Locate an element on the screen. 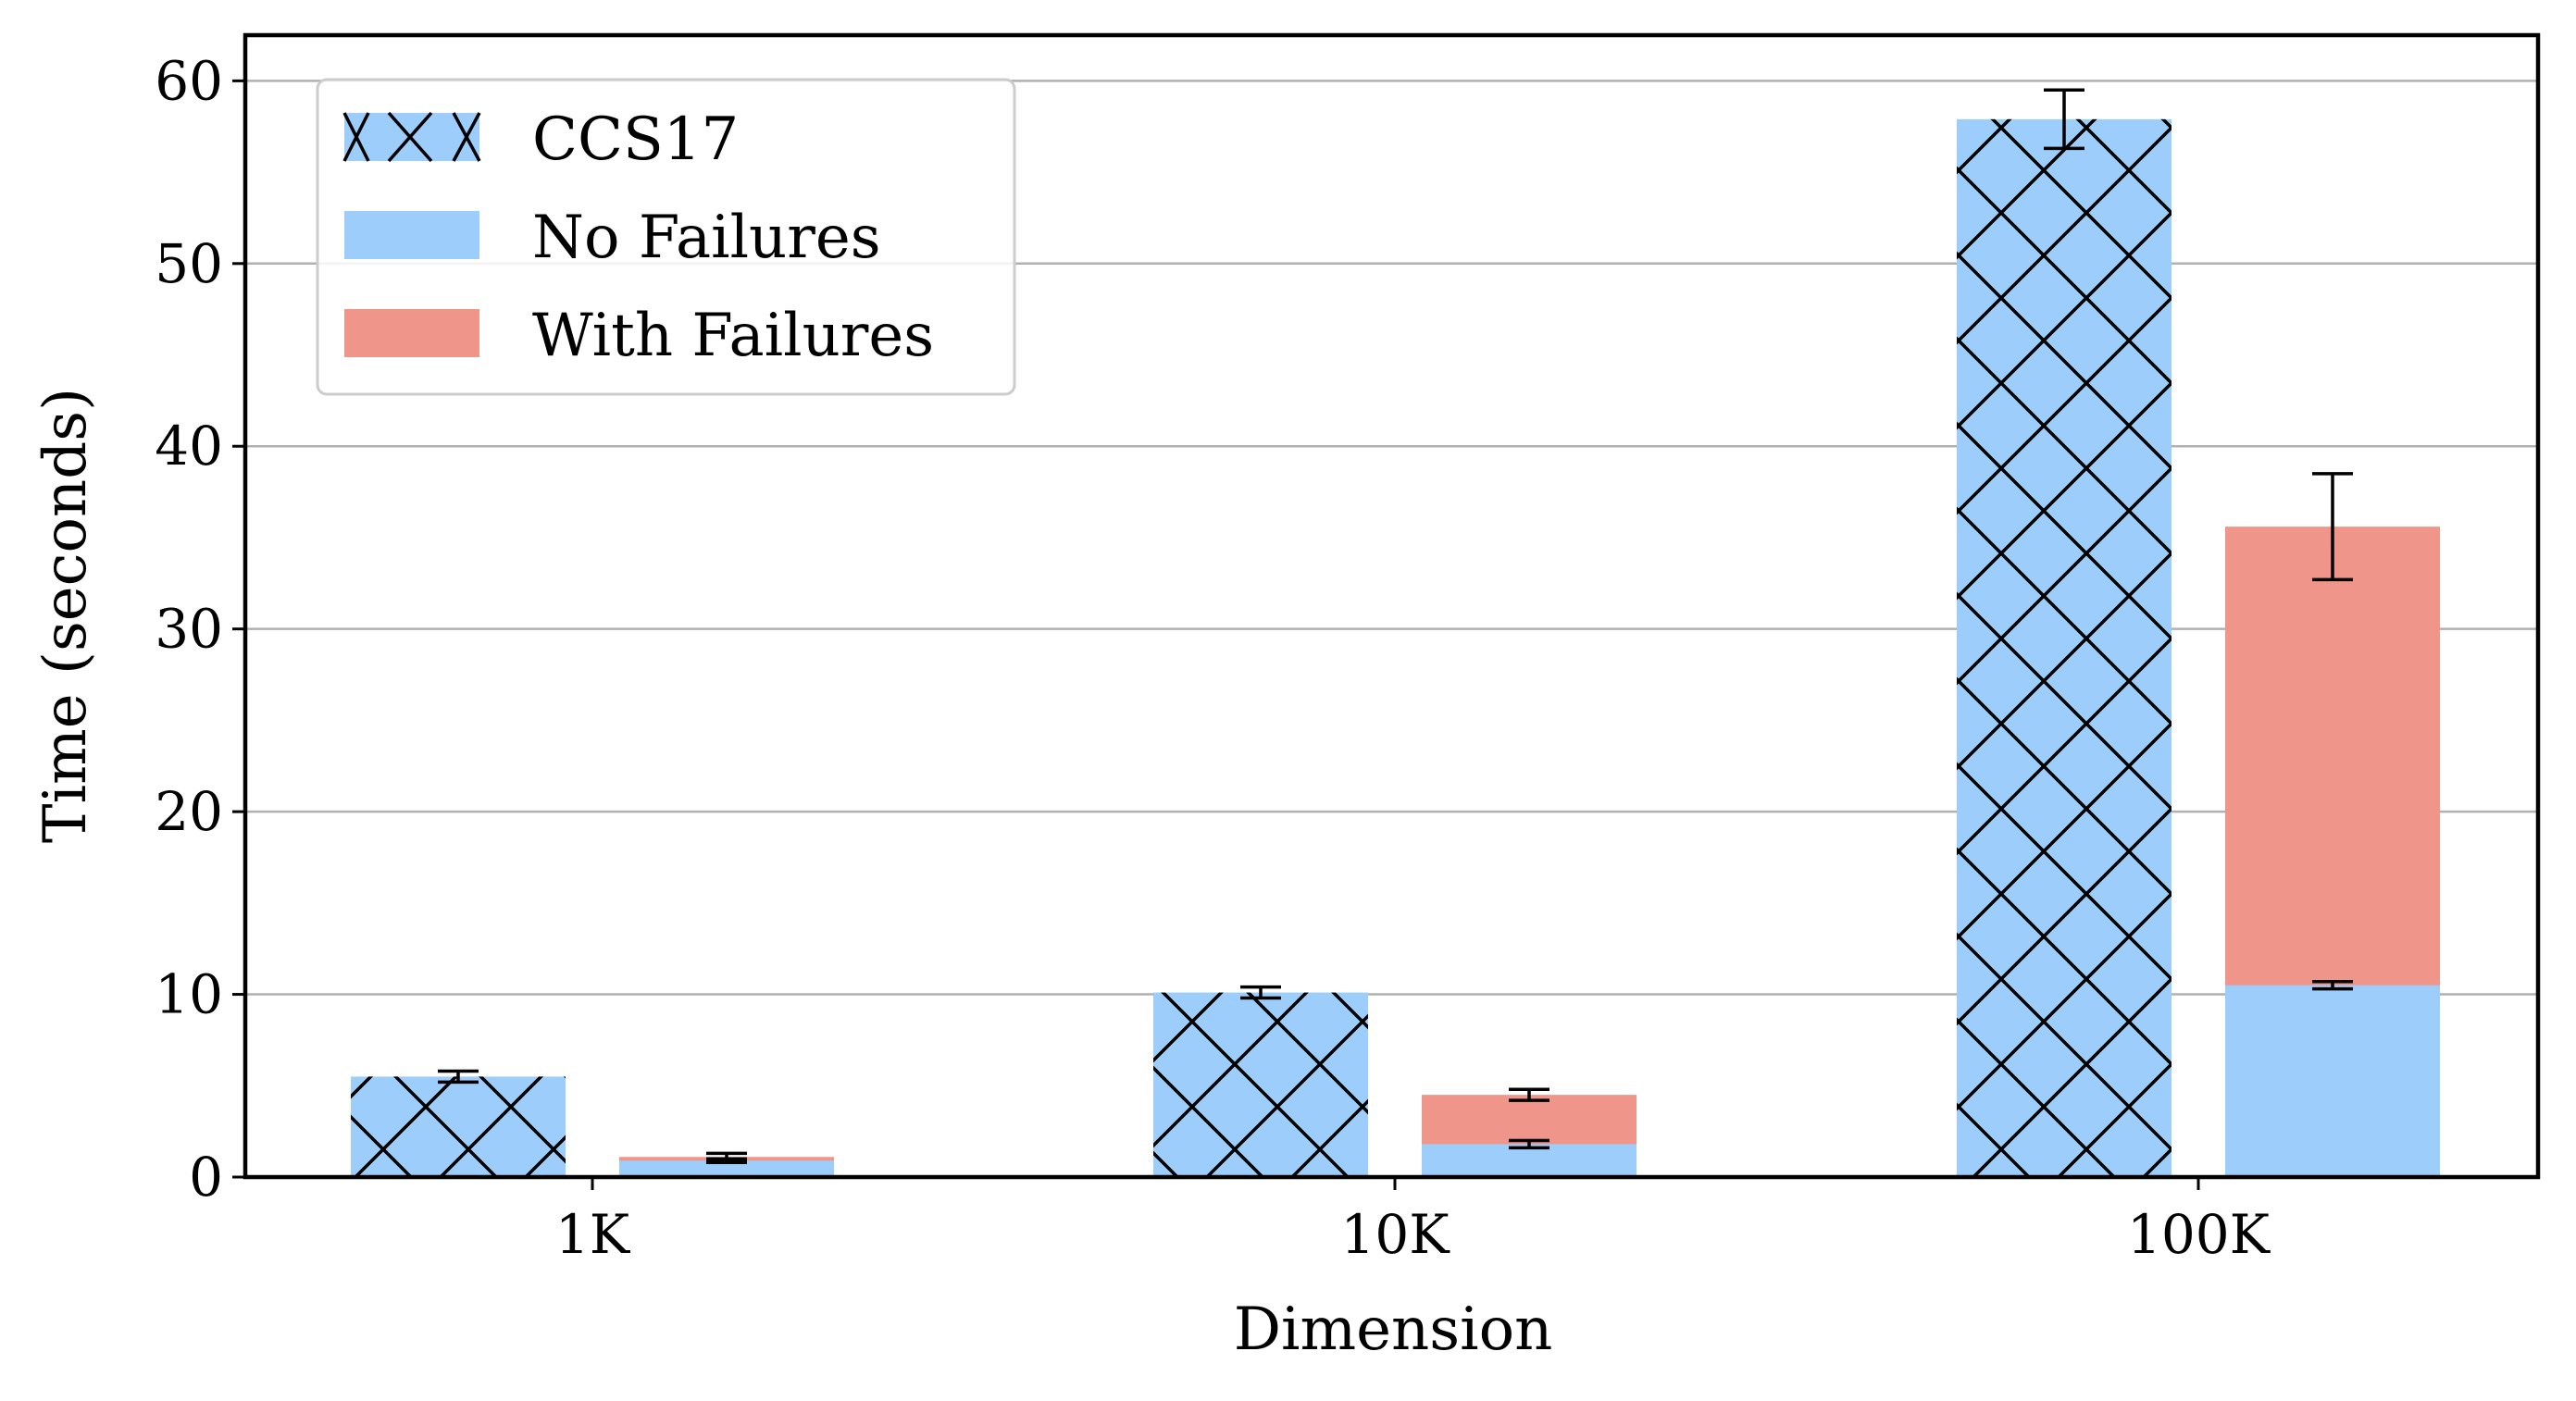  legend-hatch-lines is located at coordinates (411, 137).